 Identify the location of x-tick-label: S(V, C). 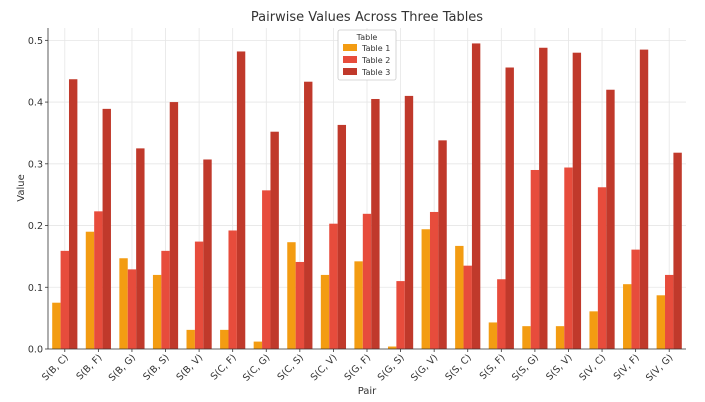
(592, 367).